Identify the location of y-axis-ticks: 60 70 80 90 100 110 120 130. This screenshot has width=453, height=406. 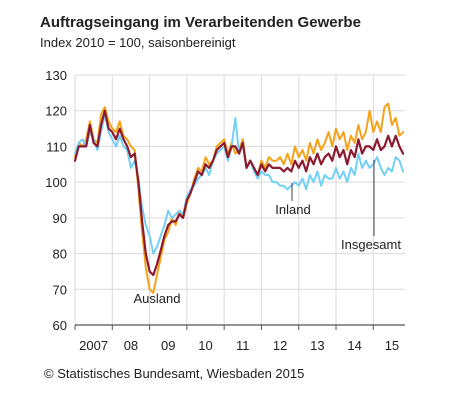
(56, 200).